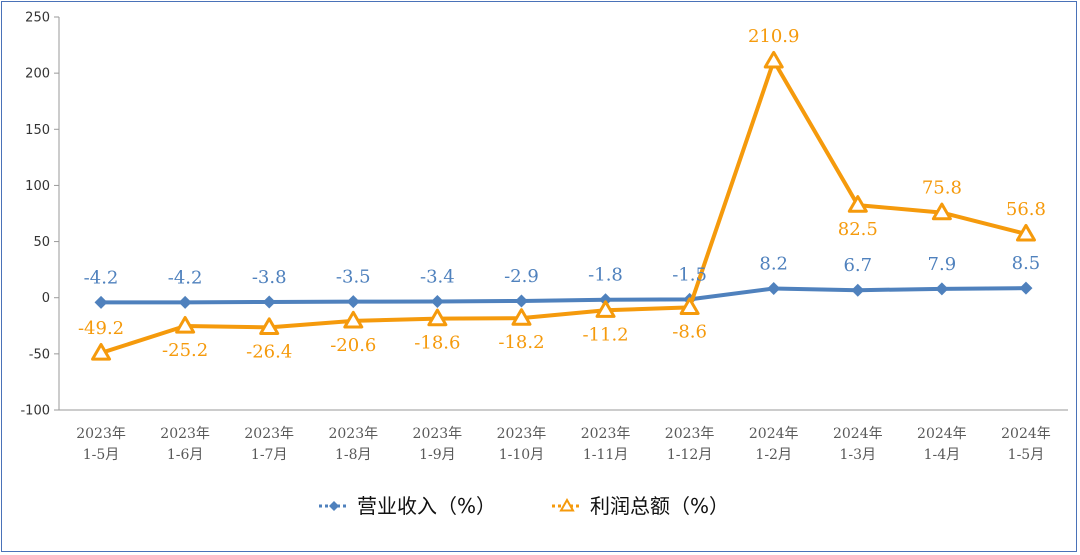 The height and width of the screenshot is (555, 1080). Describe the element at coordinates (521, 455) in the screenshot. I see `x-tick-label-period: 1-10月` at that location.